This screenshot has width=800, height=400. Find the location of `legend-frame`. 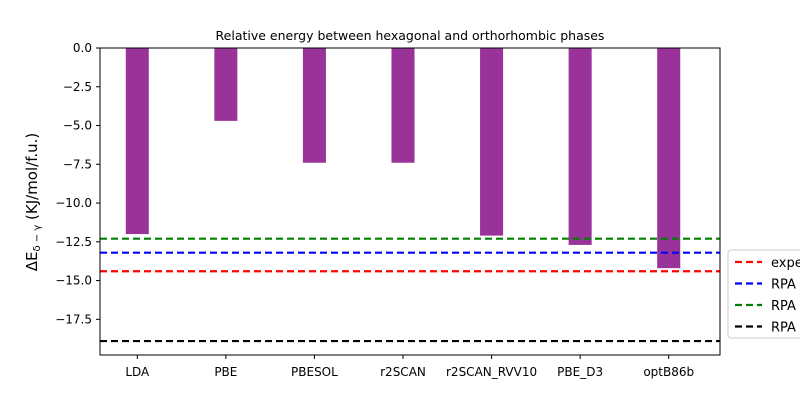

legend-frame is located at coordinates (763, 294).